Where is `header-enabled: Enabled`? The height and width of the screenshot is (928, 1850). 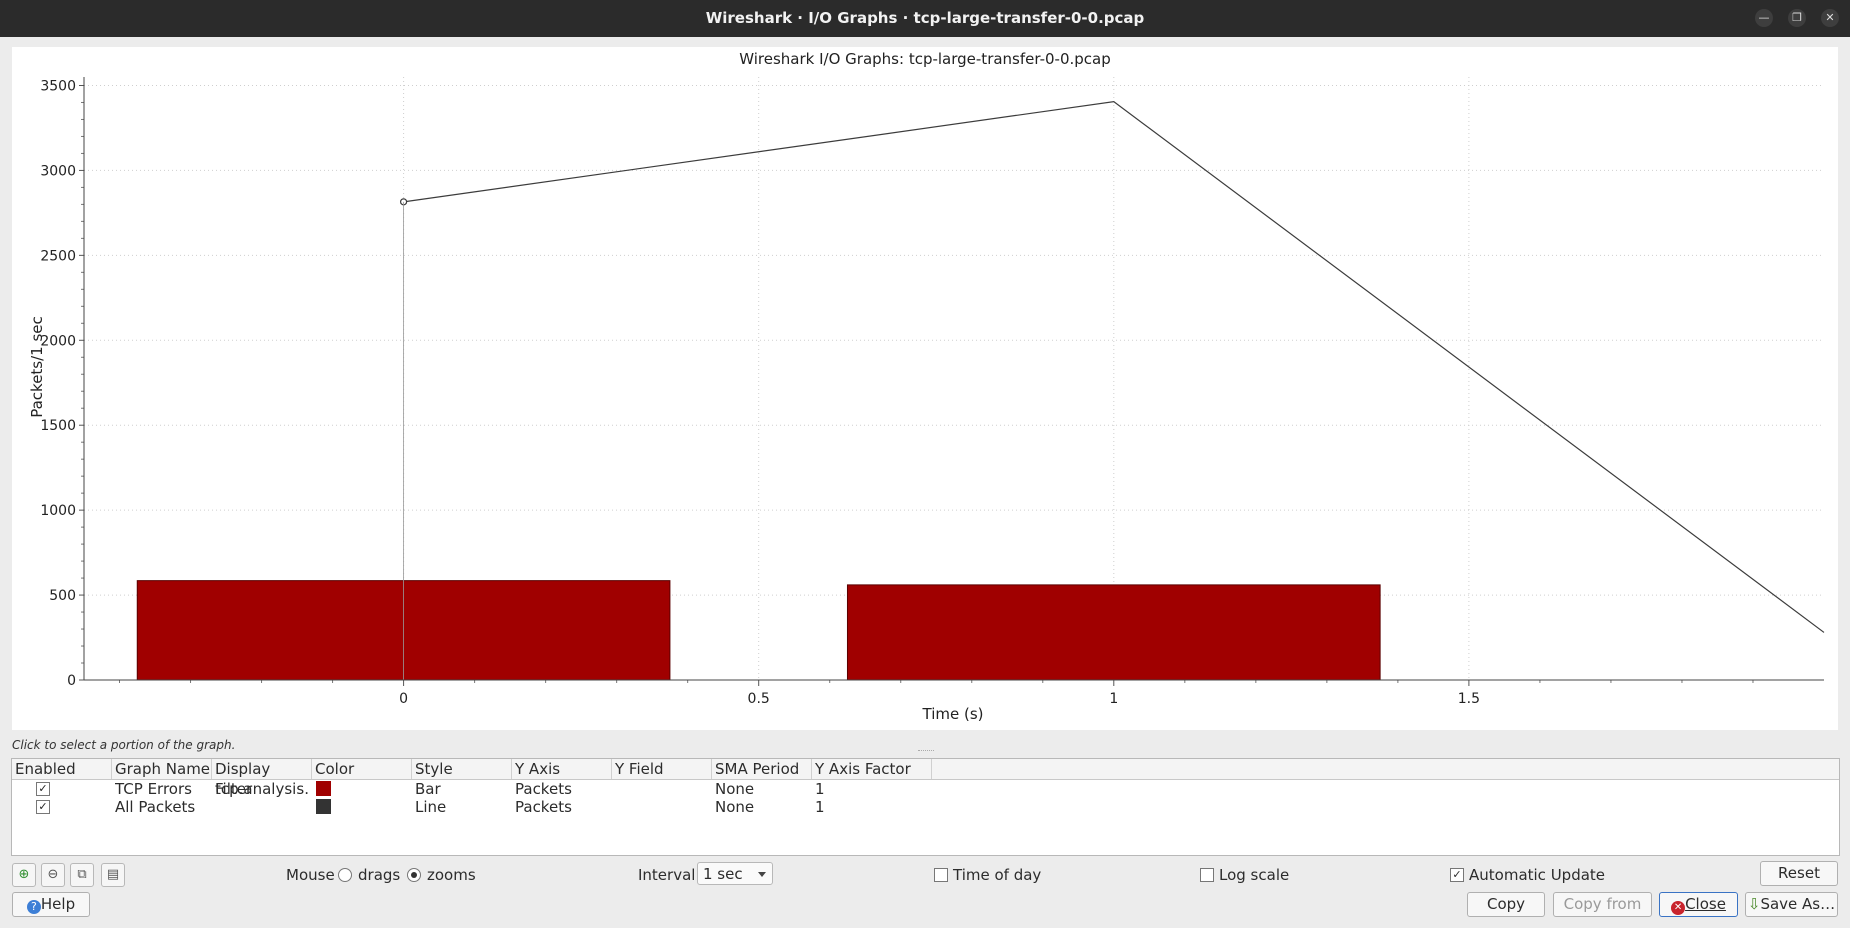
header-enabled: Enabled is located at coordinates (62, 769).